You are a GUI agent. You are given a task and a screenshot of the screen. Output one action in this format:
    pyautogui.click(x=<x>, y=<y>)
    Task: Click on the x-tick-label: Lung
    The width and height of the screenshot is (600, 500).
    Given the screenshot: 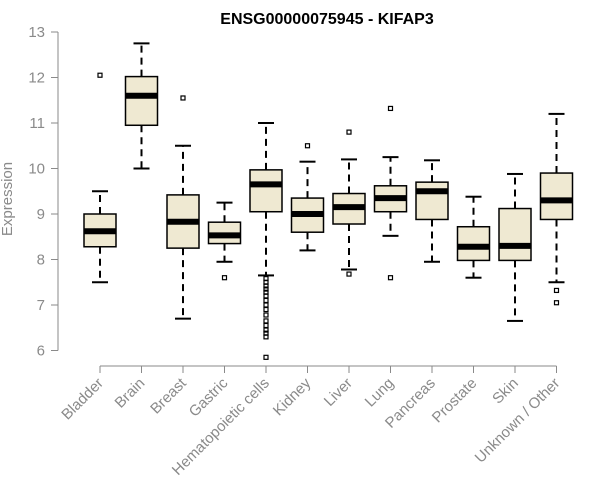 What is the action you would take?
    pyautogui.click(x=380, y=393)
    